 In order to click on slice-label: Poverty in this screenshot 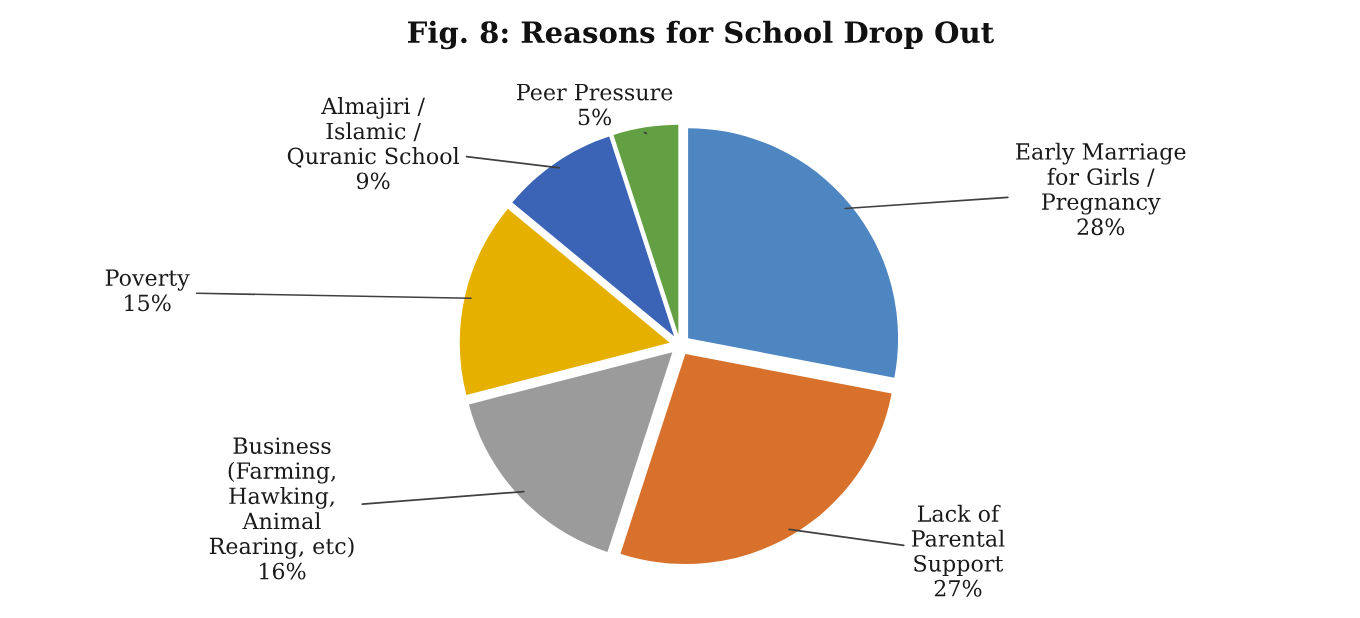, I will do `click(147, 280)`.